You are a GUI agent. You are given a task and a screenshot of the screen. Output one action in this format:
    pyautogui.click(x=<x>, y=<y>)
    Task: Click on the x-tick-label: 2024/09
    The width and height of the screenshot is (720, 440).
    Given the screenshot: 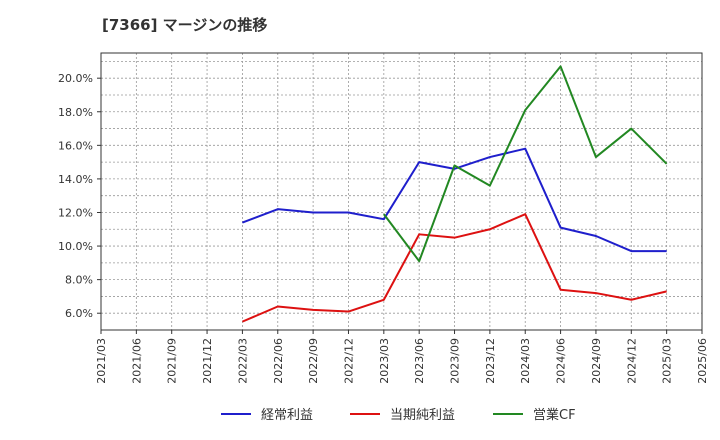 What is the action you would take?
    pyautogui.click(x=596, y=361)
    